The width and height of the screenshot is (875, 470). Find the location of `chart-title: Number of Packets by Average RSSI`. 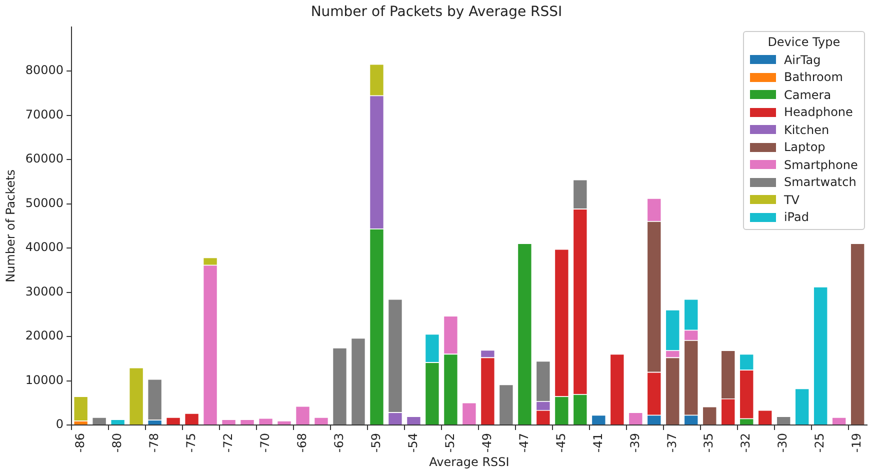

chart-title: Number of Packets by Average RSSI is located at coordinates (436, 12).